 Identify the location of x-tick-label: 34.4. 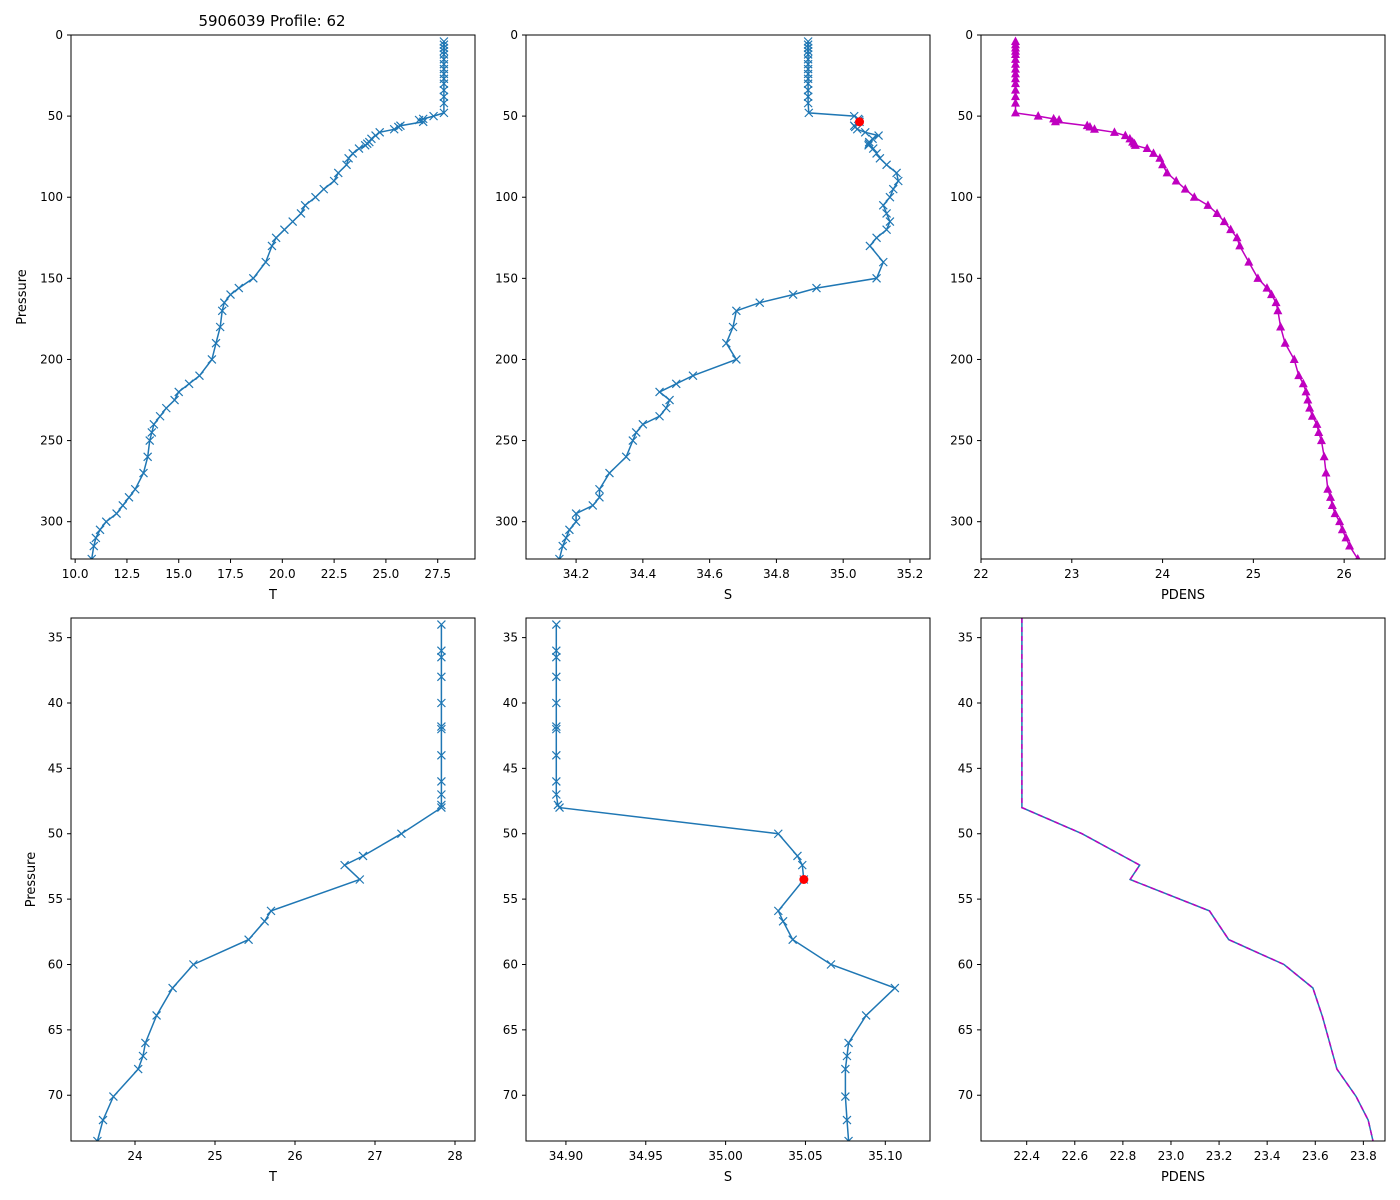
(643, 574).